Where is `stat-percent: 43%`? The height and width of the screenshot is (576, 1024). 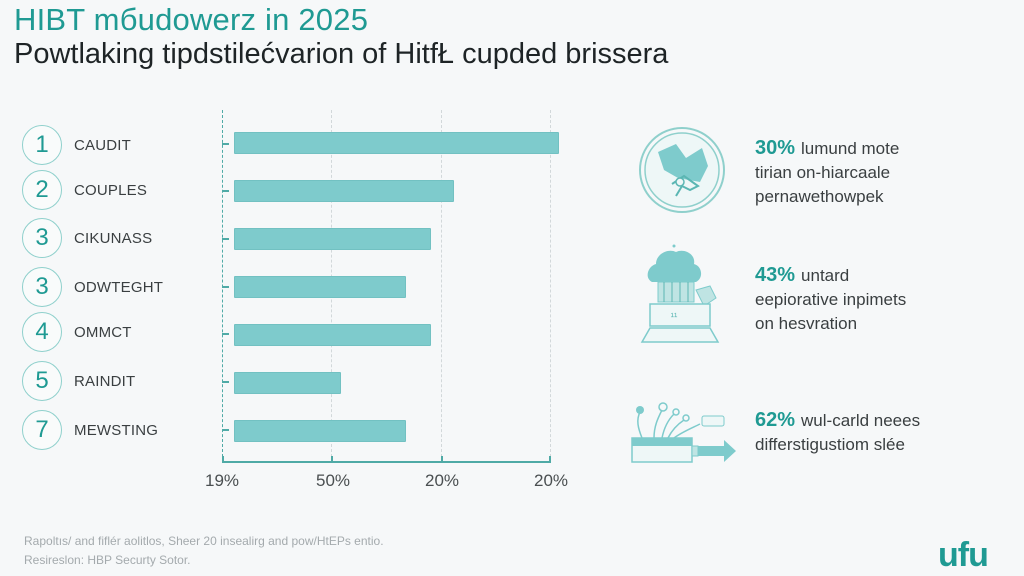
stat-percent: 43% is located at coordinates (775, 275).